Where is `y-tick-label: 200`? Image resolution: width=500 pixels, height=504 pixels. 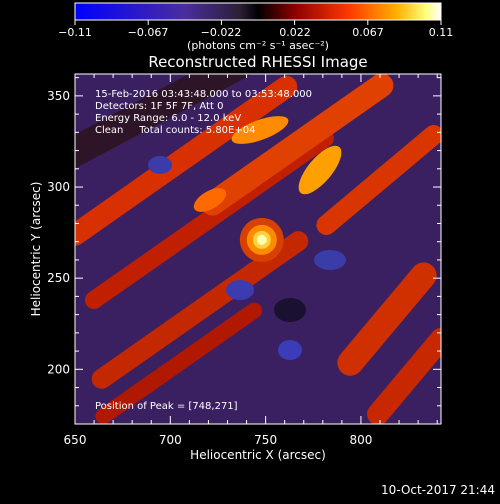
y-tick-label: 200 is located at coordinates (58, 369).